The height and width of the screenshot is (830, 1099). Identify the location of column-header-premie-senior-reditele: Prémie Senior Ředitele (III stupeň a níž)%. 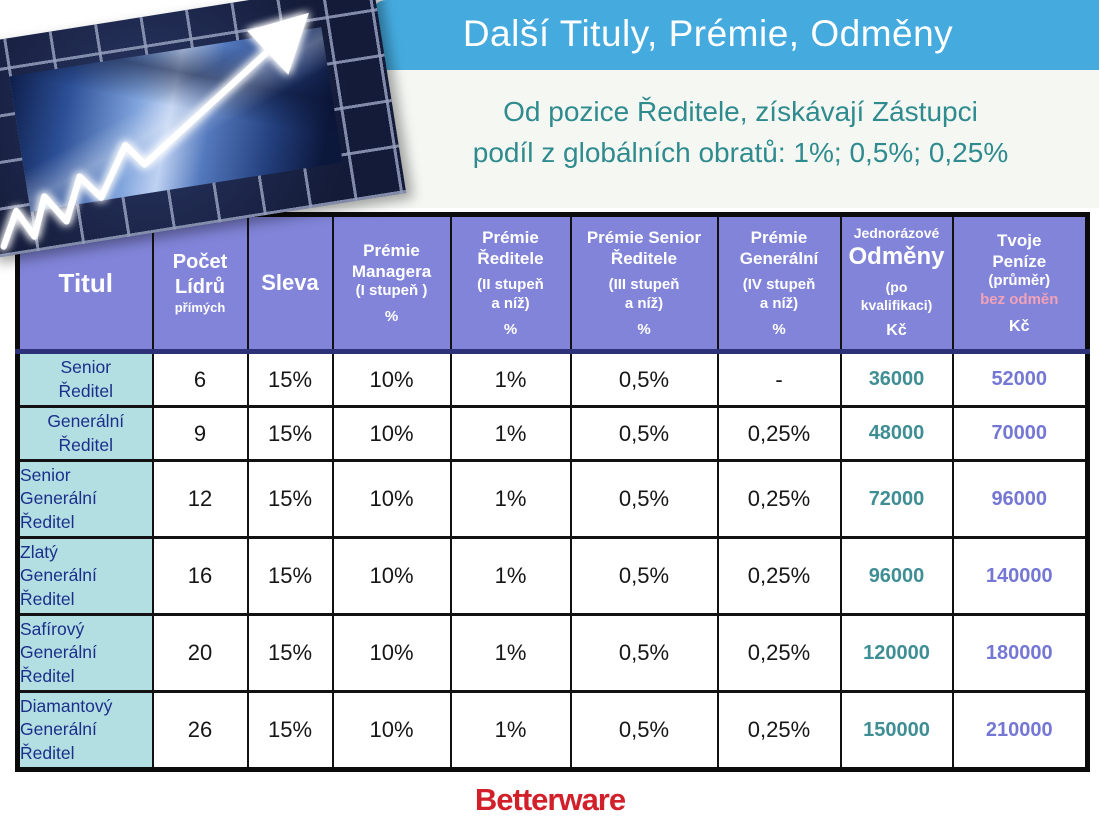
(644, 283).